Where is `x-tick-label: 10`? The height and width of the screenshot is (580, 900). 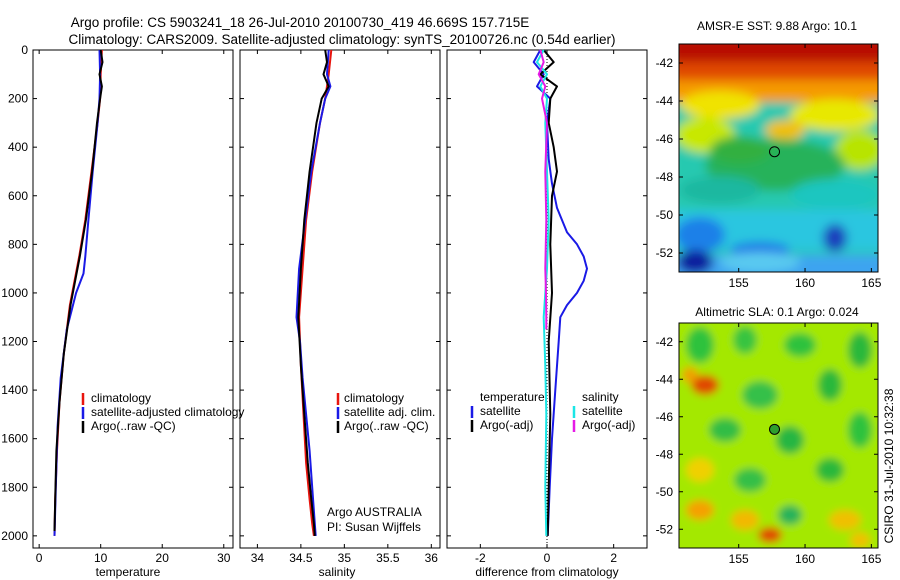 x-tick-label: 10 is located at coordinates (101, 558).